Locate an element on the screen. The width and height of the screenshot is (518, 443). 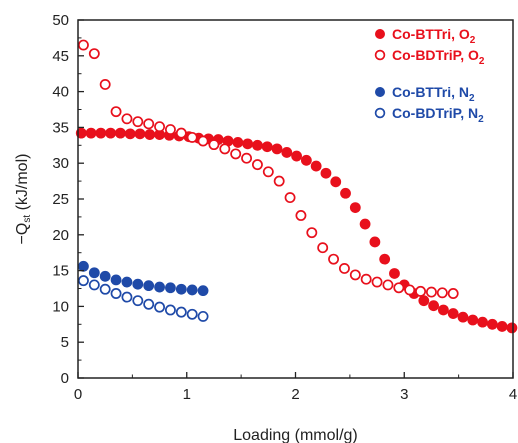
x-tick-label-4: 4 is located at coordinates (513, 394).